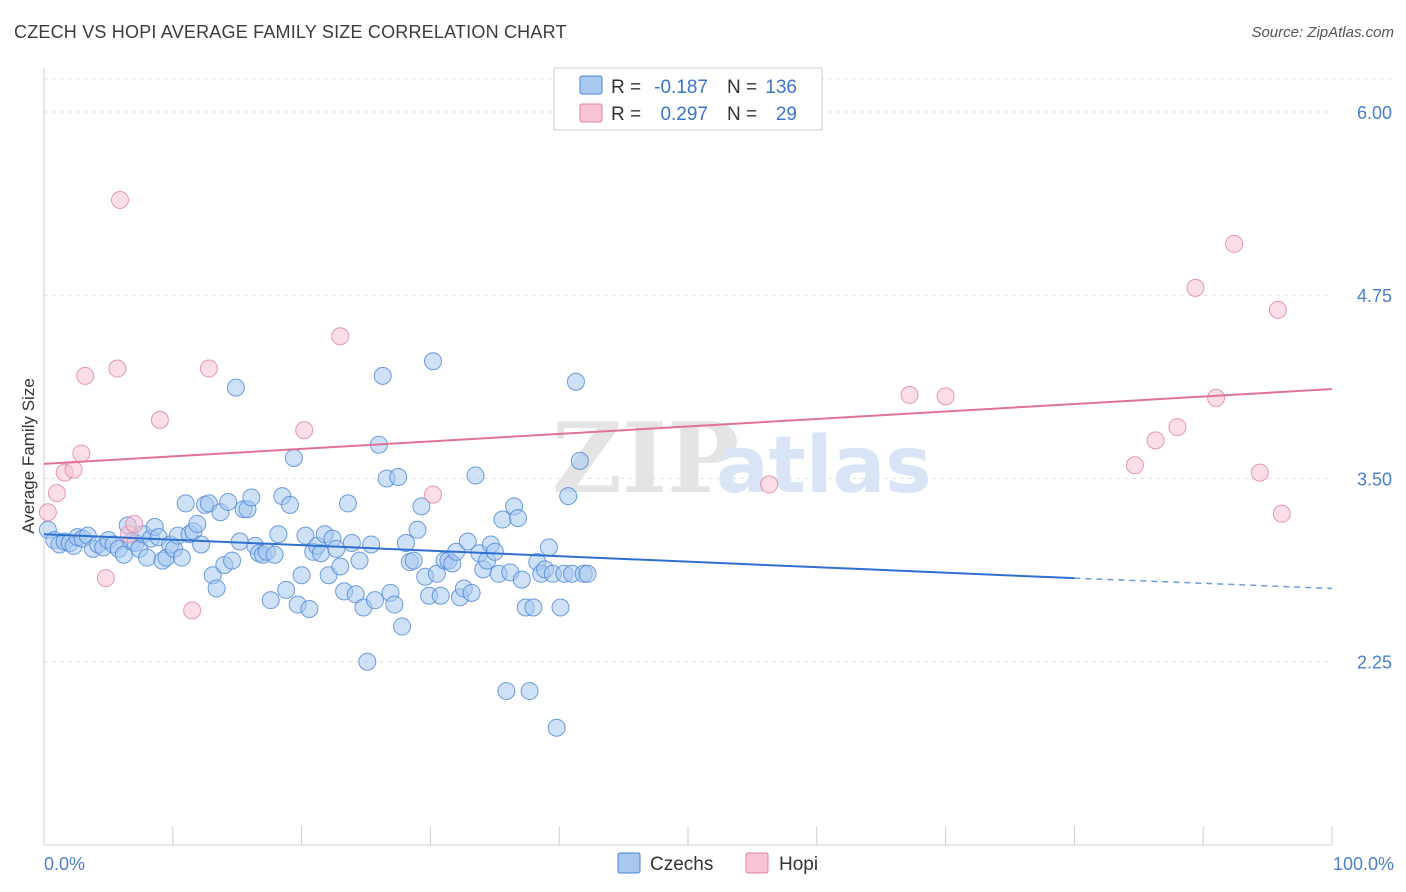  Describe the element at coordinates (629, 863) in the screenshot. I see `bottom-legend-swatch-czechs` at that location.